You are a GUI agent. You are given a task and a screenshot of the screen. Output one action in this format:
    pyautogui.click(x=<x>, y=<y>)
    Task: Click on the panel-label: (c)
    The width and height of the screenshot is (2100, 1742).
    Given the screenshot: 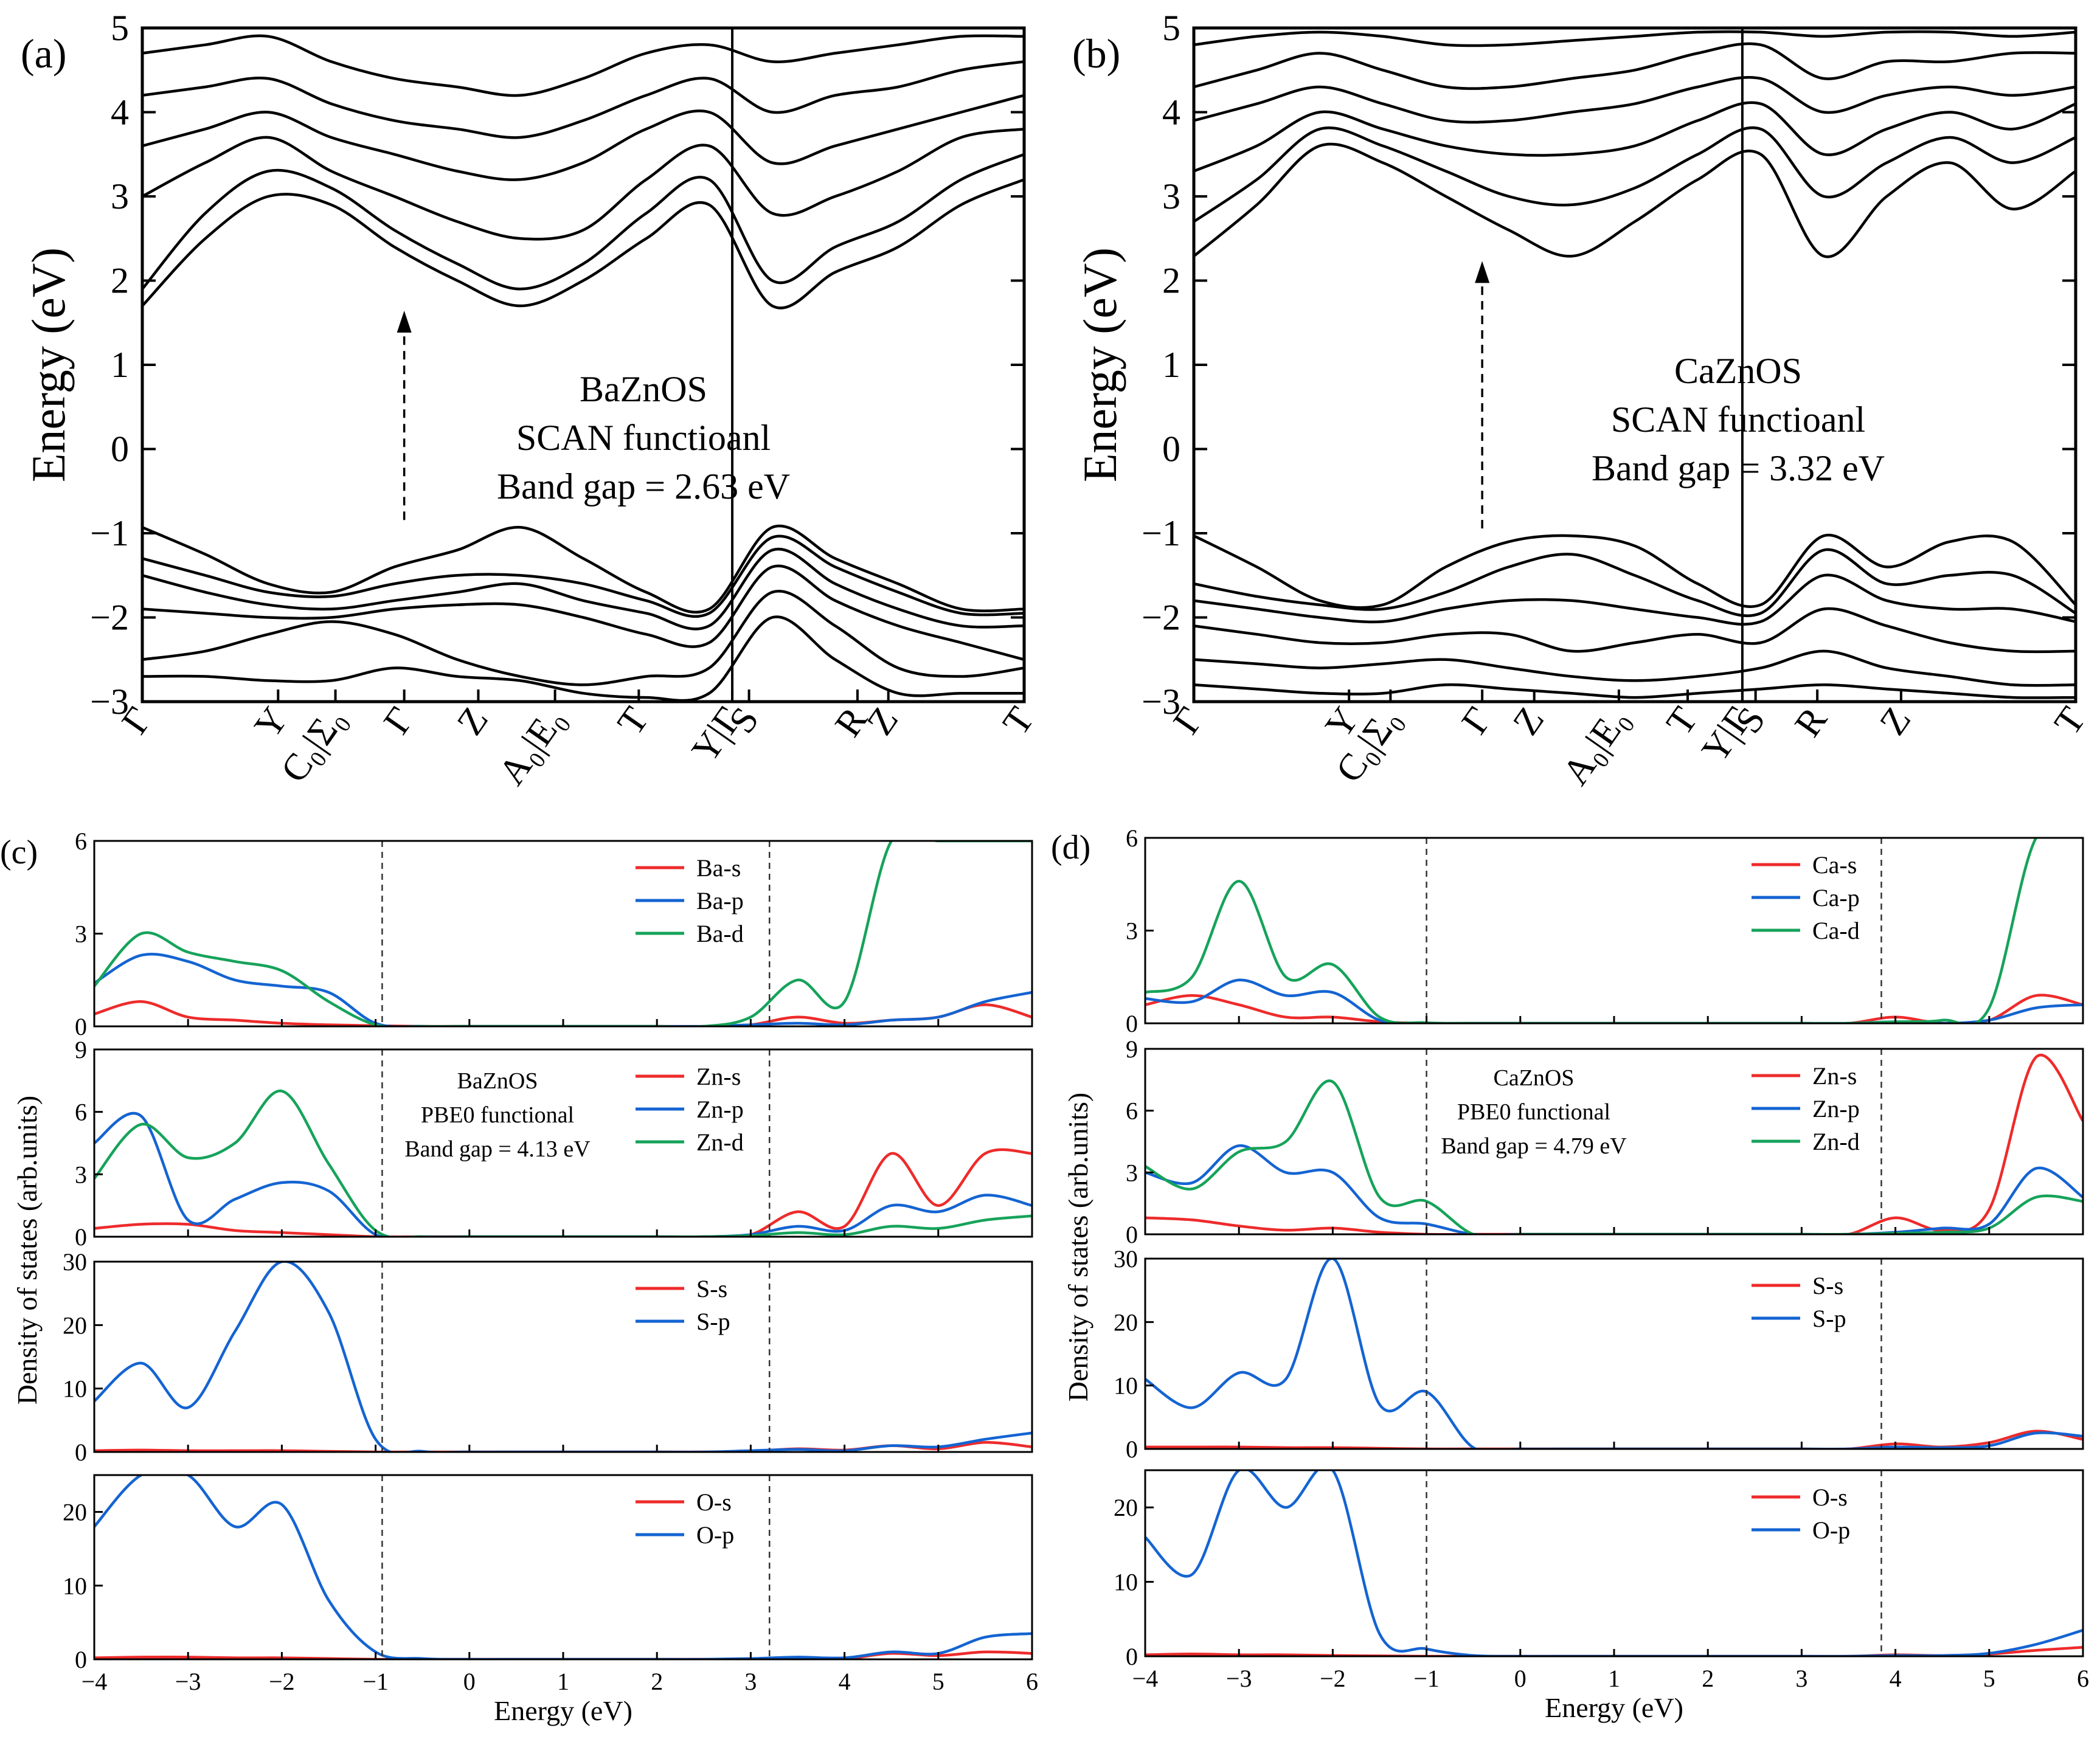 What is the action you would take?
    pyautogui.click(x=19, y=852)
    